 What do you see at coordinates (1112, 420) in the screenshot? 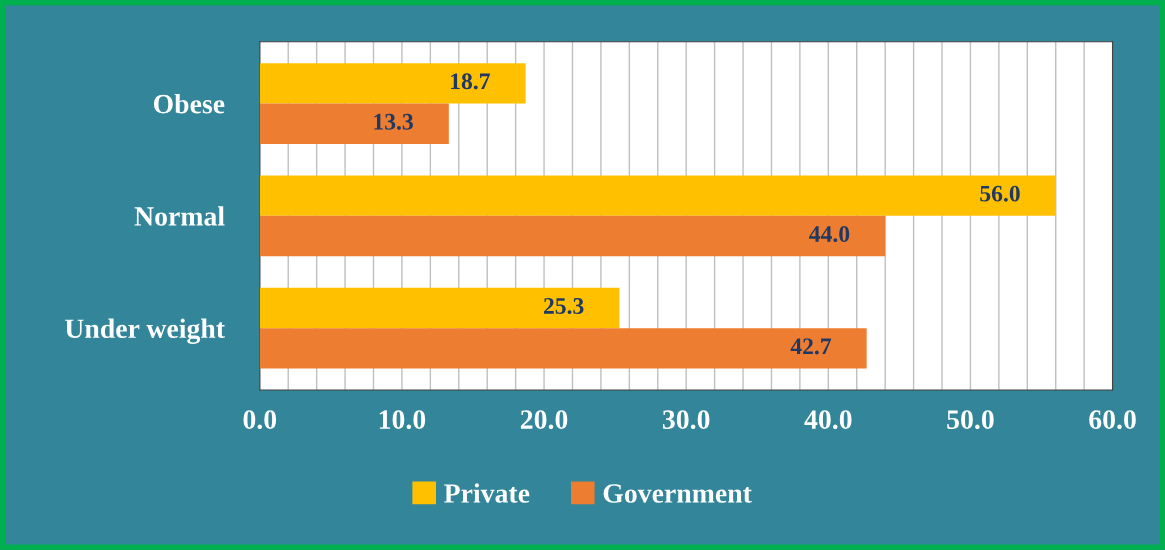
I see `x-tick-label: 60.0` at bounding box center [1112, 420].